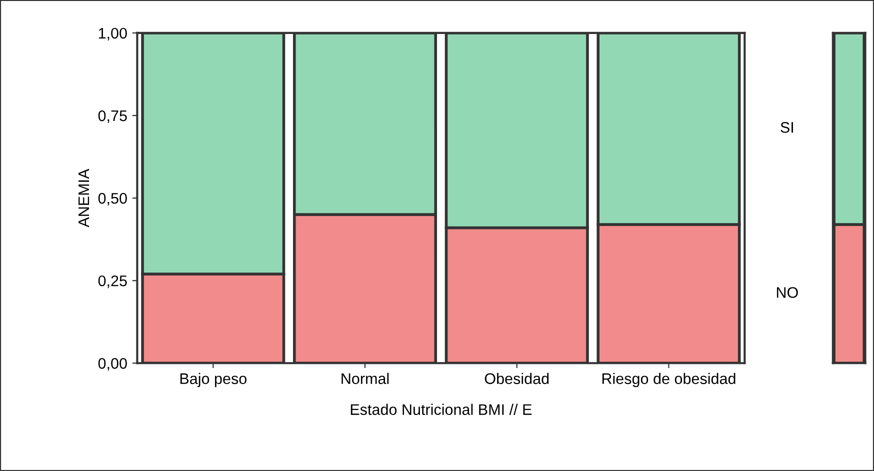 The image size is (874, 471). I want to click on x-tick-label: Riesgo de obesidad, so click(669, 380).